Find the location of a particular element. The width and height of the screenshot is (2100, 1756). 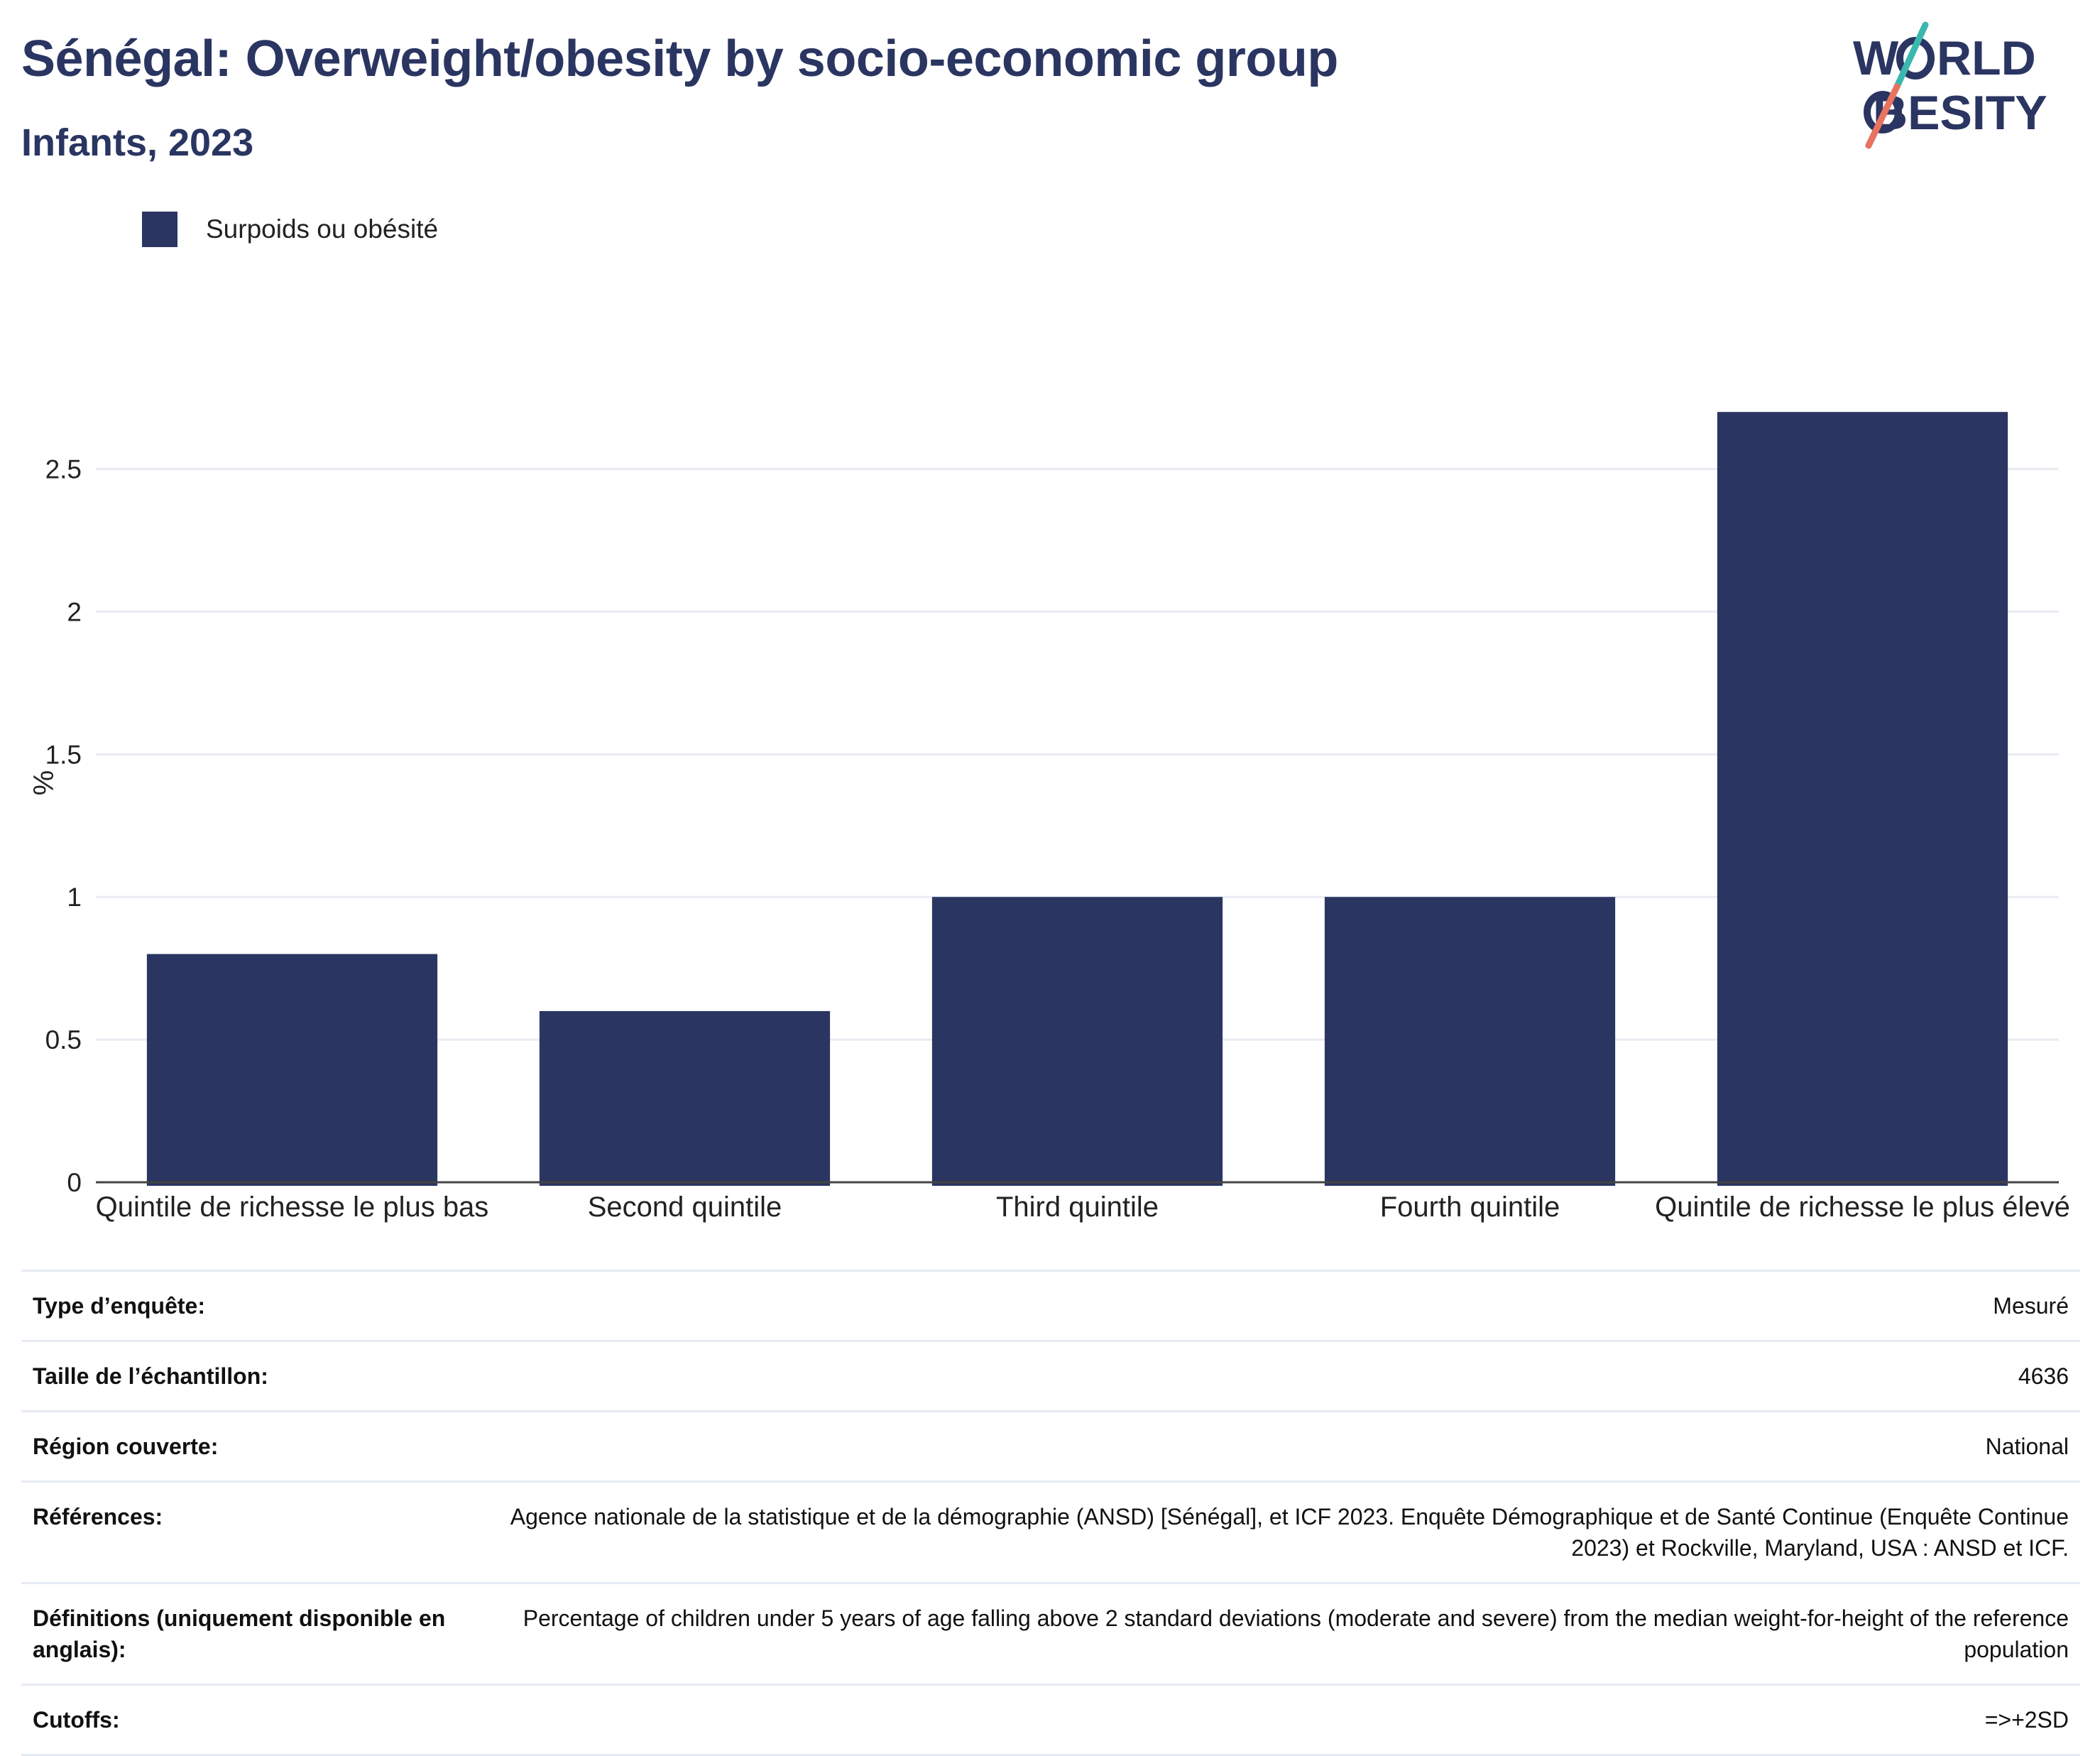

y-tick-label: 0.5 is located at coordinates (63, 1039).